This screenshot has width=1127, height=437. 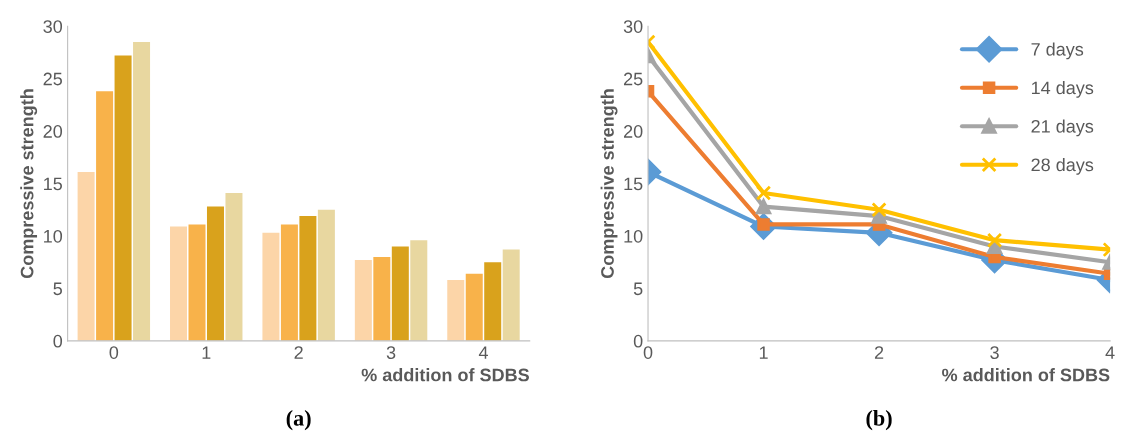 I want to click on legend-label: 7 days, so click(x=1057, y=51).